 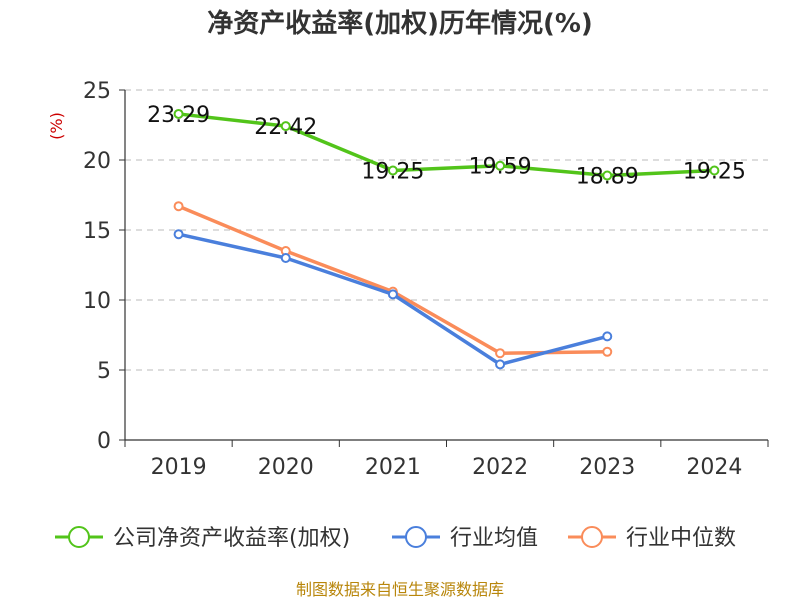 I want to click on legend: 公司净资产收益率(加权) 行业均值 行业中位数, so click(x=395, y=538).